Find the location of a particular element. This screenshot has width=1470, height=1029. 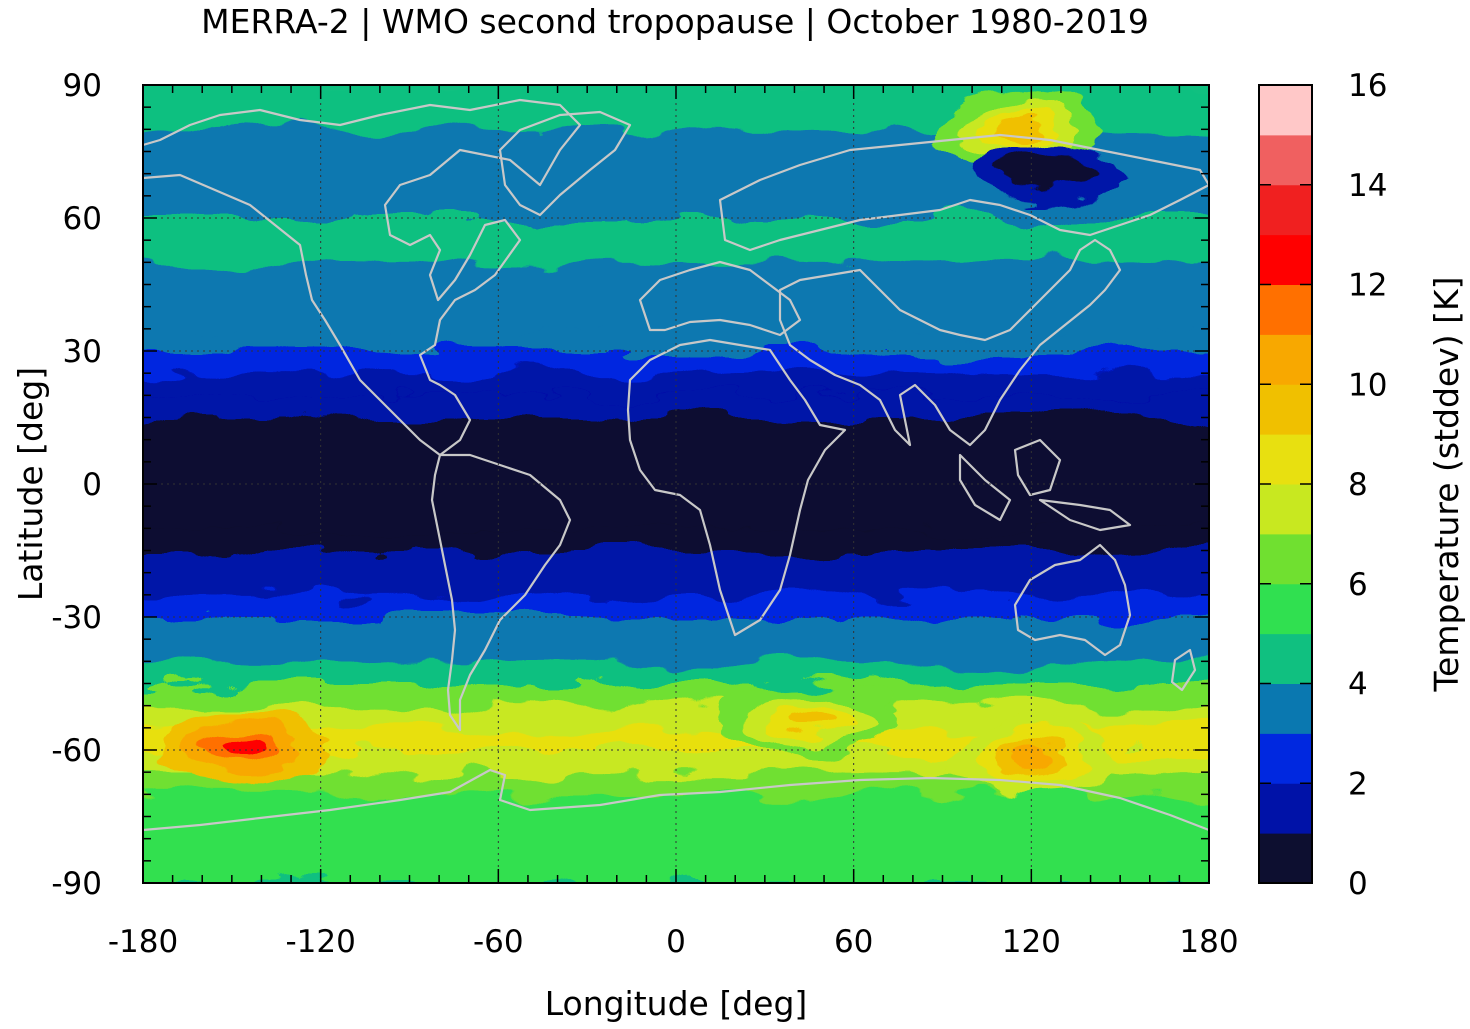

colorbar-swatches is located at coordinates (1285, 484).